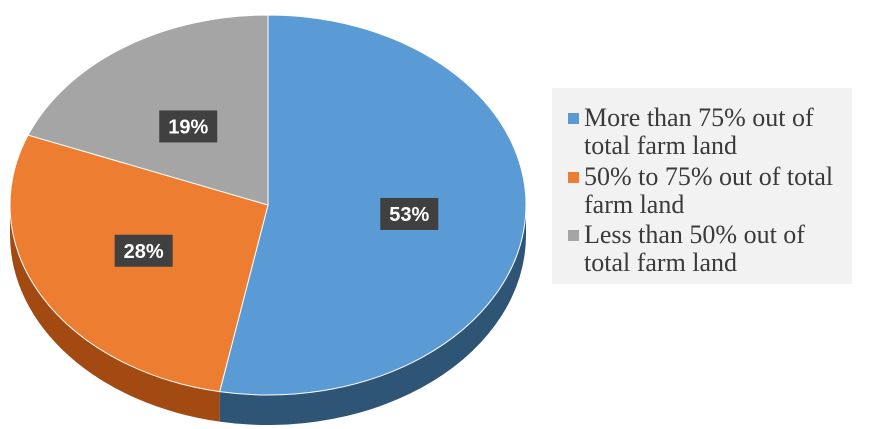  I want to click on data-label-50-to-75-out-of-total-farm-land: 28%, so click(144, 252).